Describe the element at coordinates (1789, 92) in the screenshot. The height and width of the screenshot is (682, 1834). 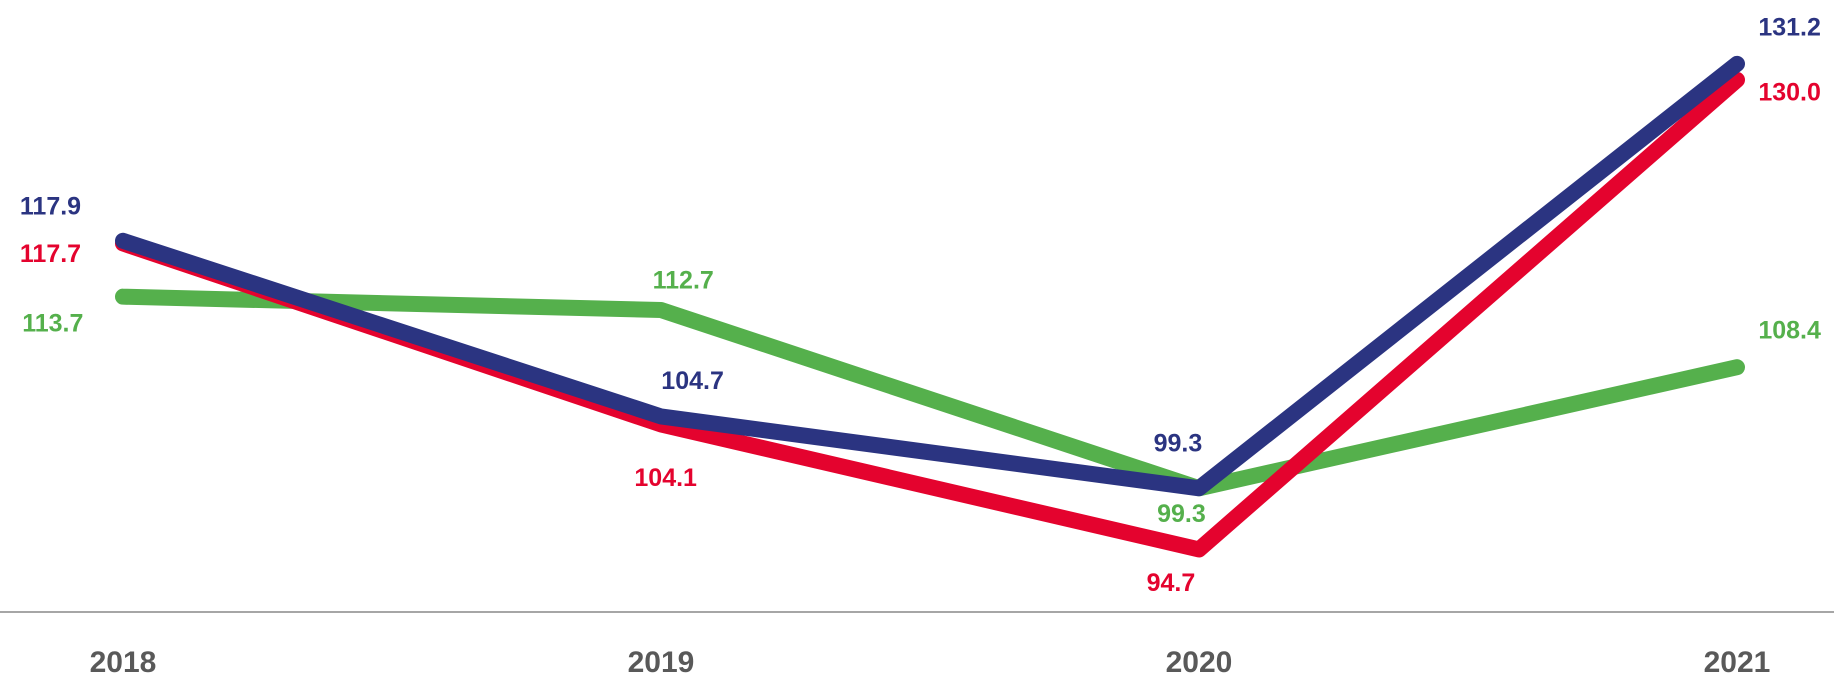
I see `data-label: 130.0` at that location.